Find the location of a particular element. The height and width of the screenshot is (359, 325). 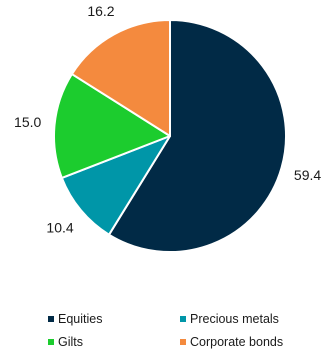

legend-item-corporate-bonds: Corporate bonds is located at coordinates (231, 342).